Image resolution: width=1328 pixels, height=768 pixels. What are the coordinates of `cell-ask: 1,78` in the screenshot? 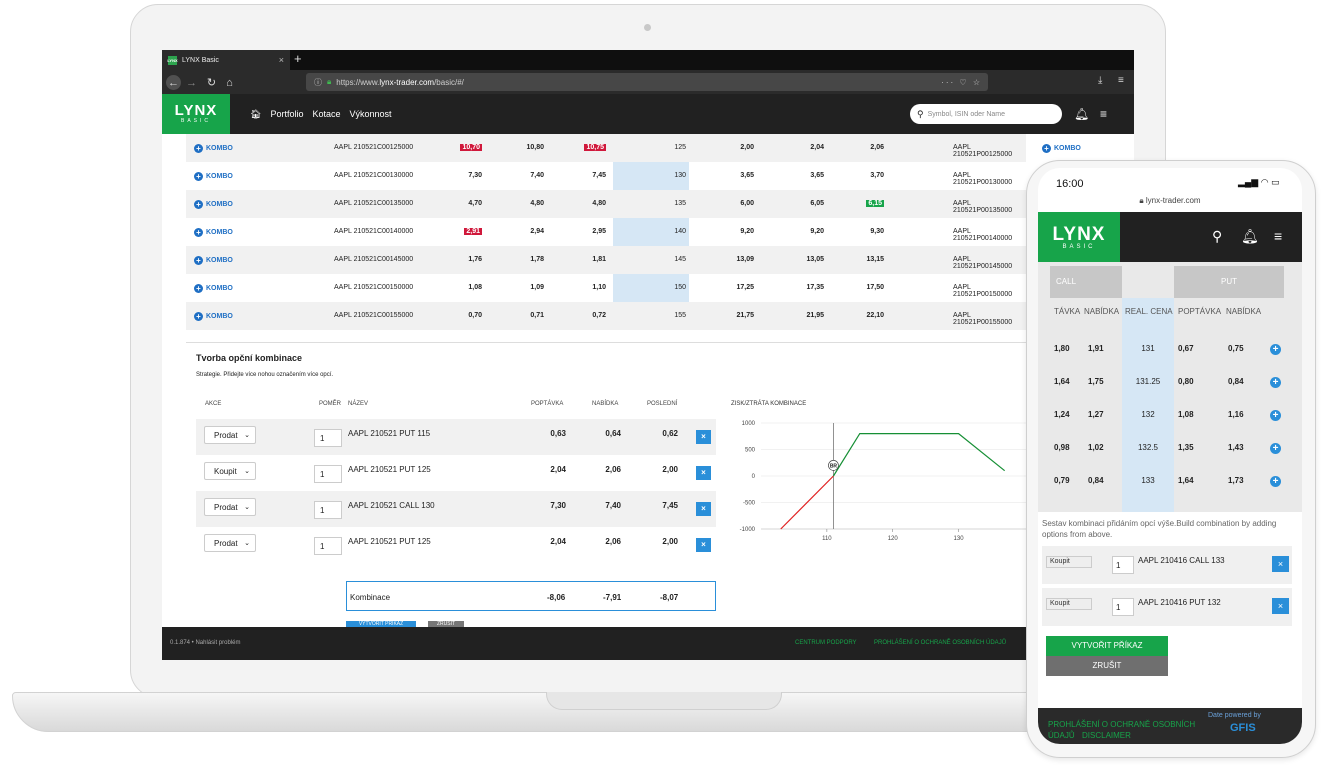 It's located at (537, 259).